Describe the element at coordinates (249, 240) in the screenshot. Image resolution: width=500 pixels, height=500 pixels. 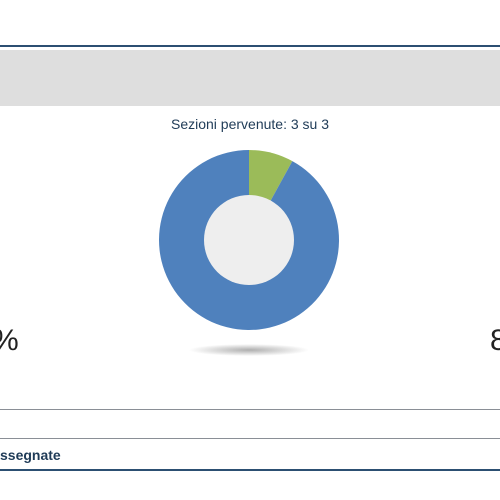
I see `donut-hole` at that location.